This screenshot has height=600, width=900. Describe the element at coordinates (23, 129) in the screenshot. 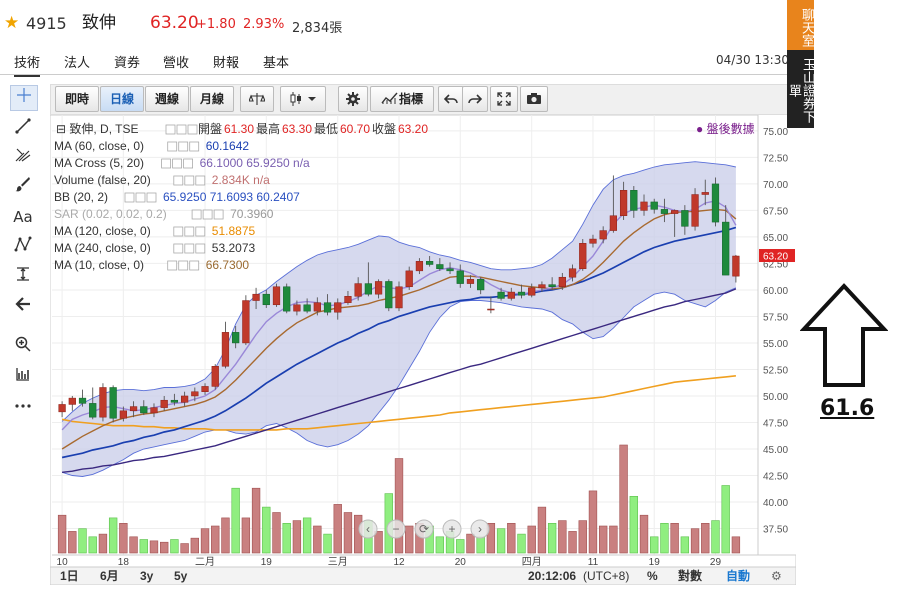

I see `trendline-icon` at that location.